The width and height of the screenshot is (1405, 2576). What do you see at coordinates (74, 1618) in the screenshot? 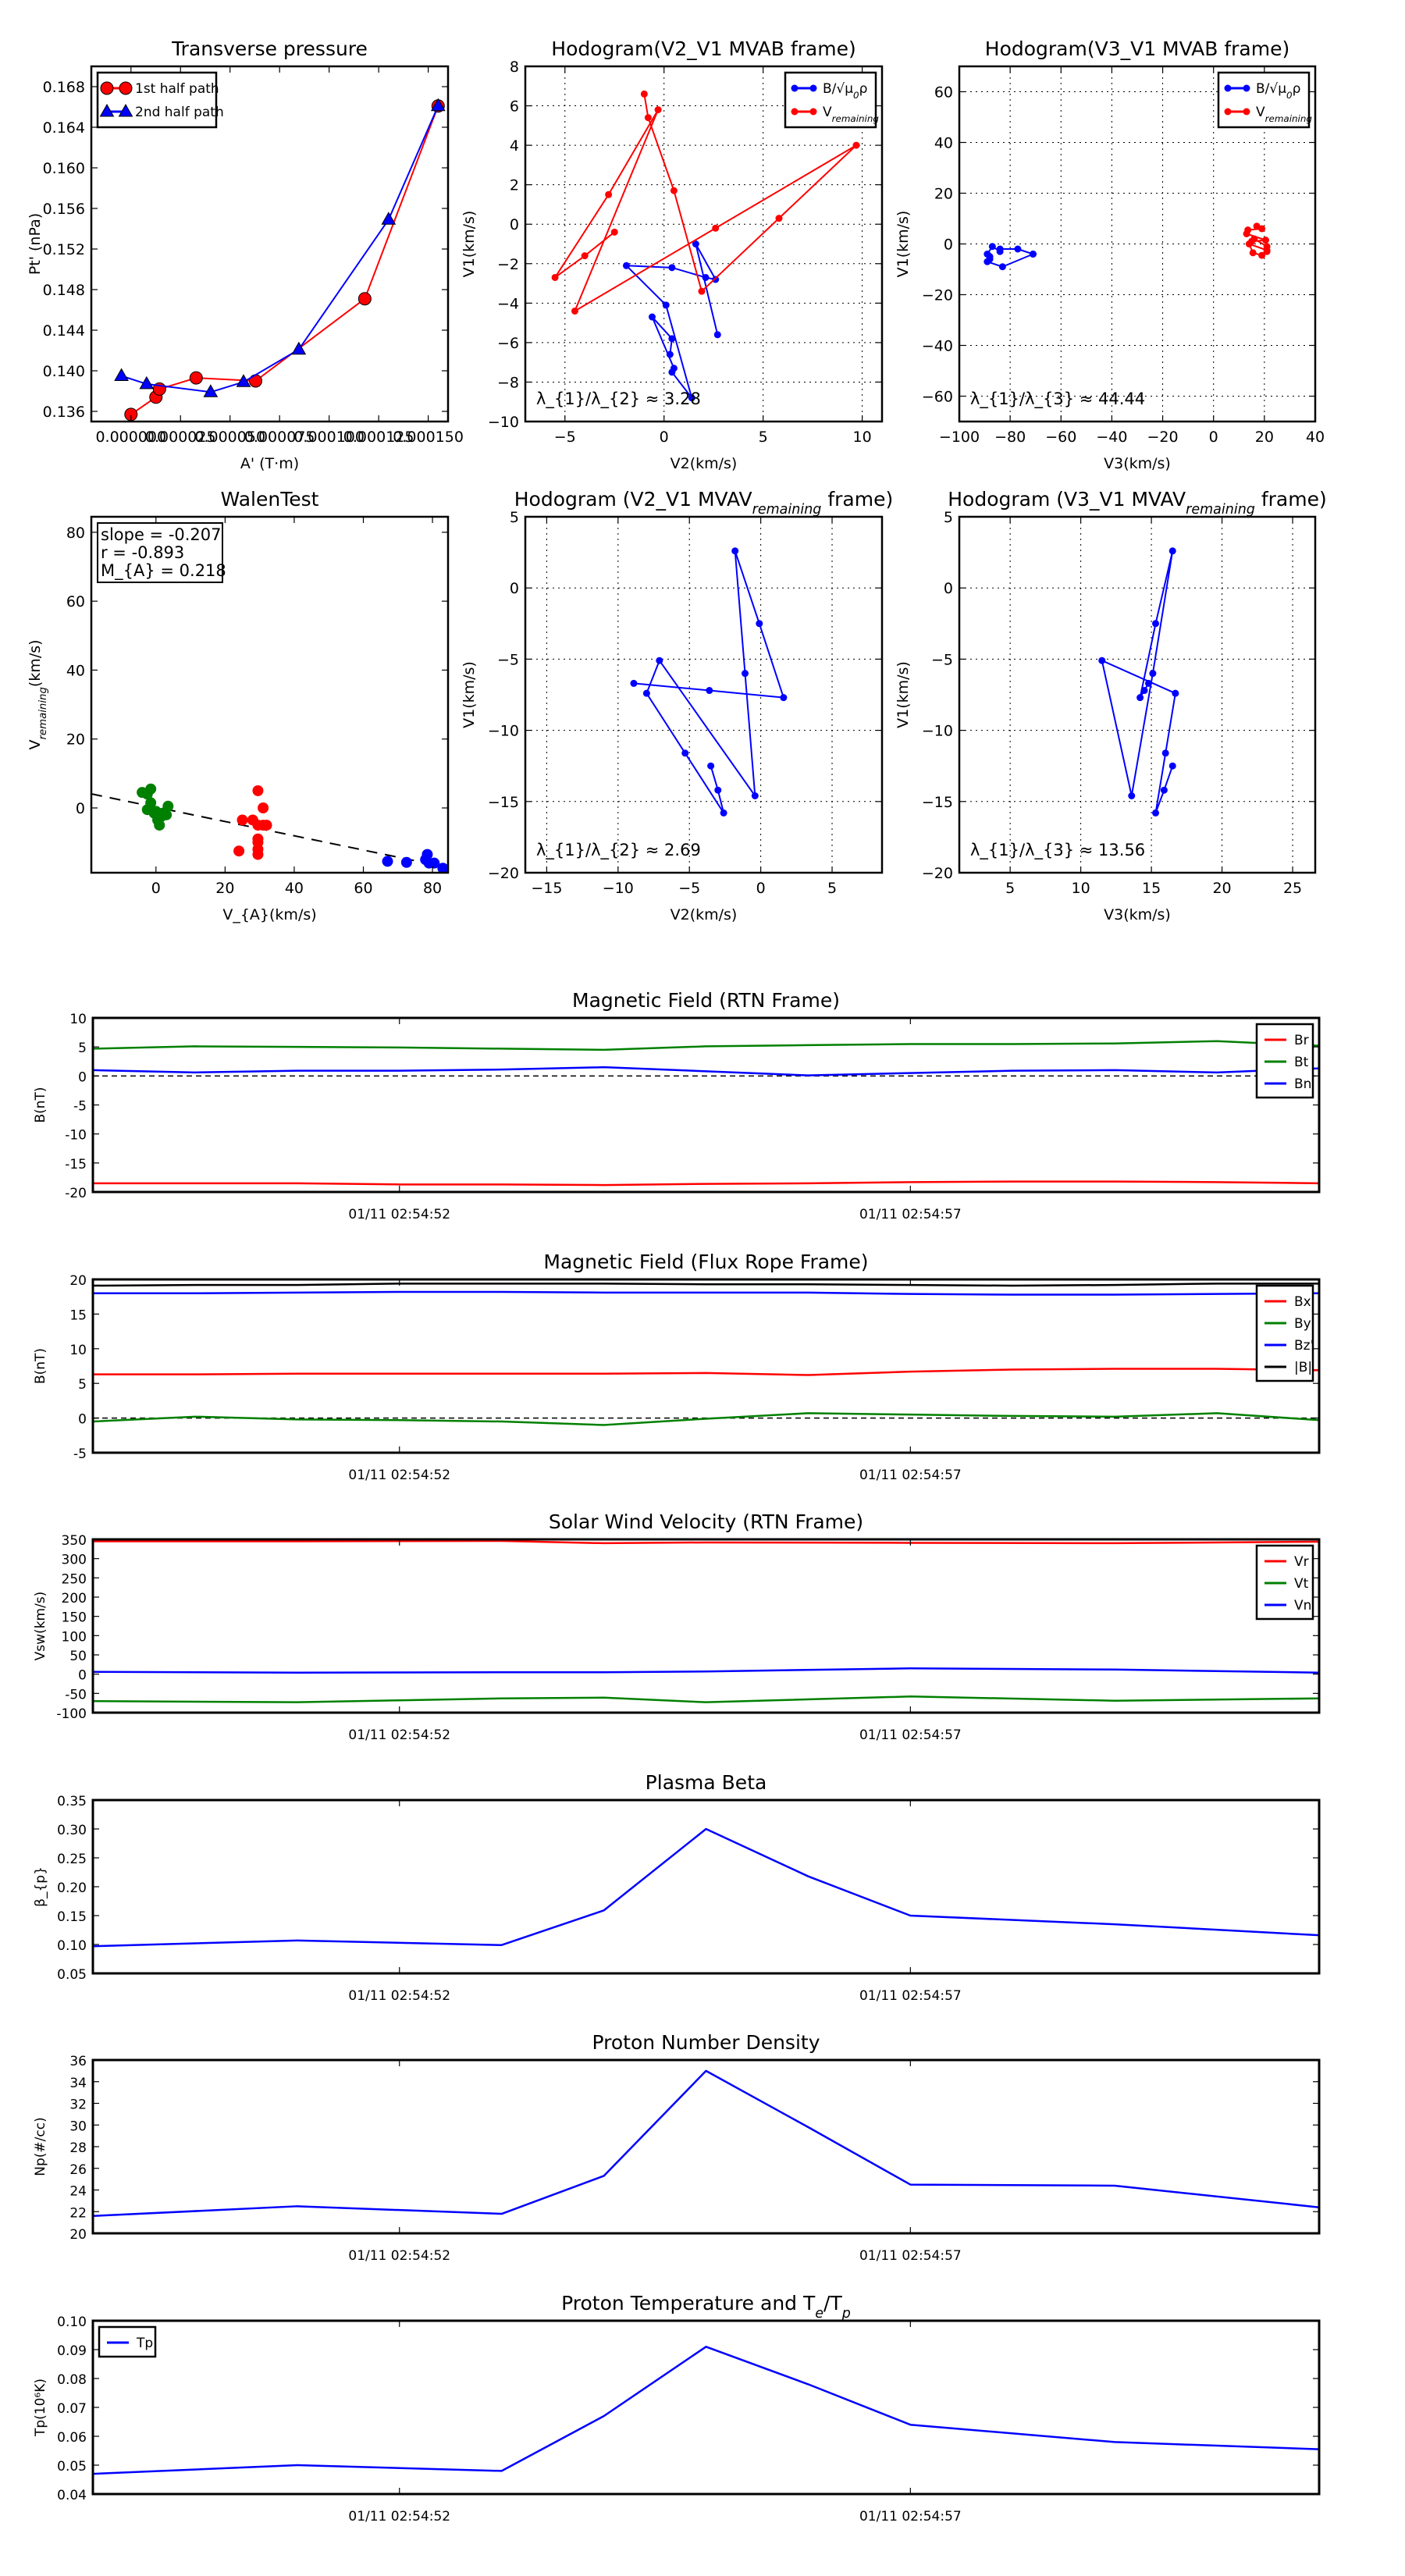
I see `y-tick-label: 150` at bounding box center [74, 1618].